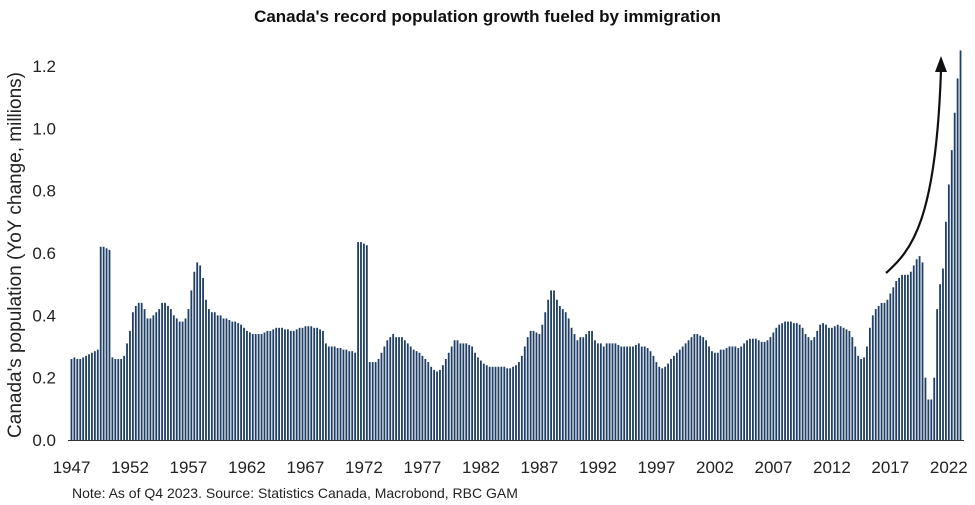 The height and width of the screenshot is (505, 975). What do you see at coordinates (44, 378) in the screenshot?
I see `y-tick-label: 0.2` at bounding box center [44, 378].